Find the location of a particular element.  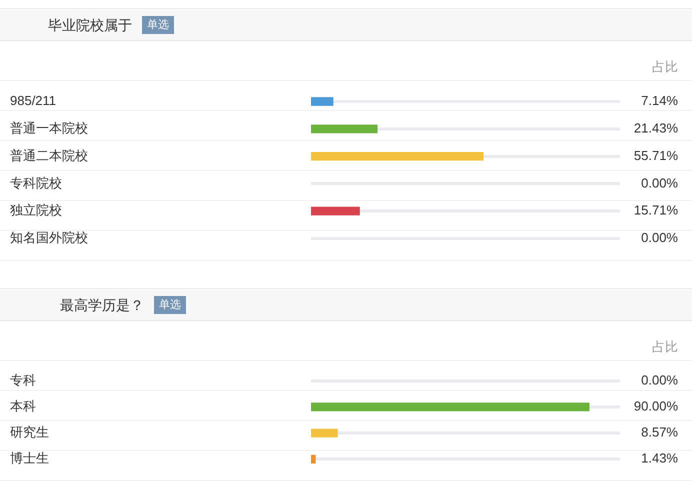

y-tick-label: 985/211 is located at coordinates (33, 100).